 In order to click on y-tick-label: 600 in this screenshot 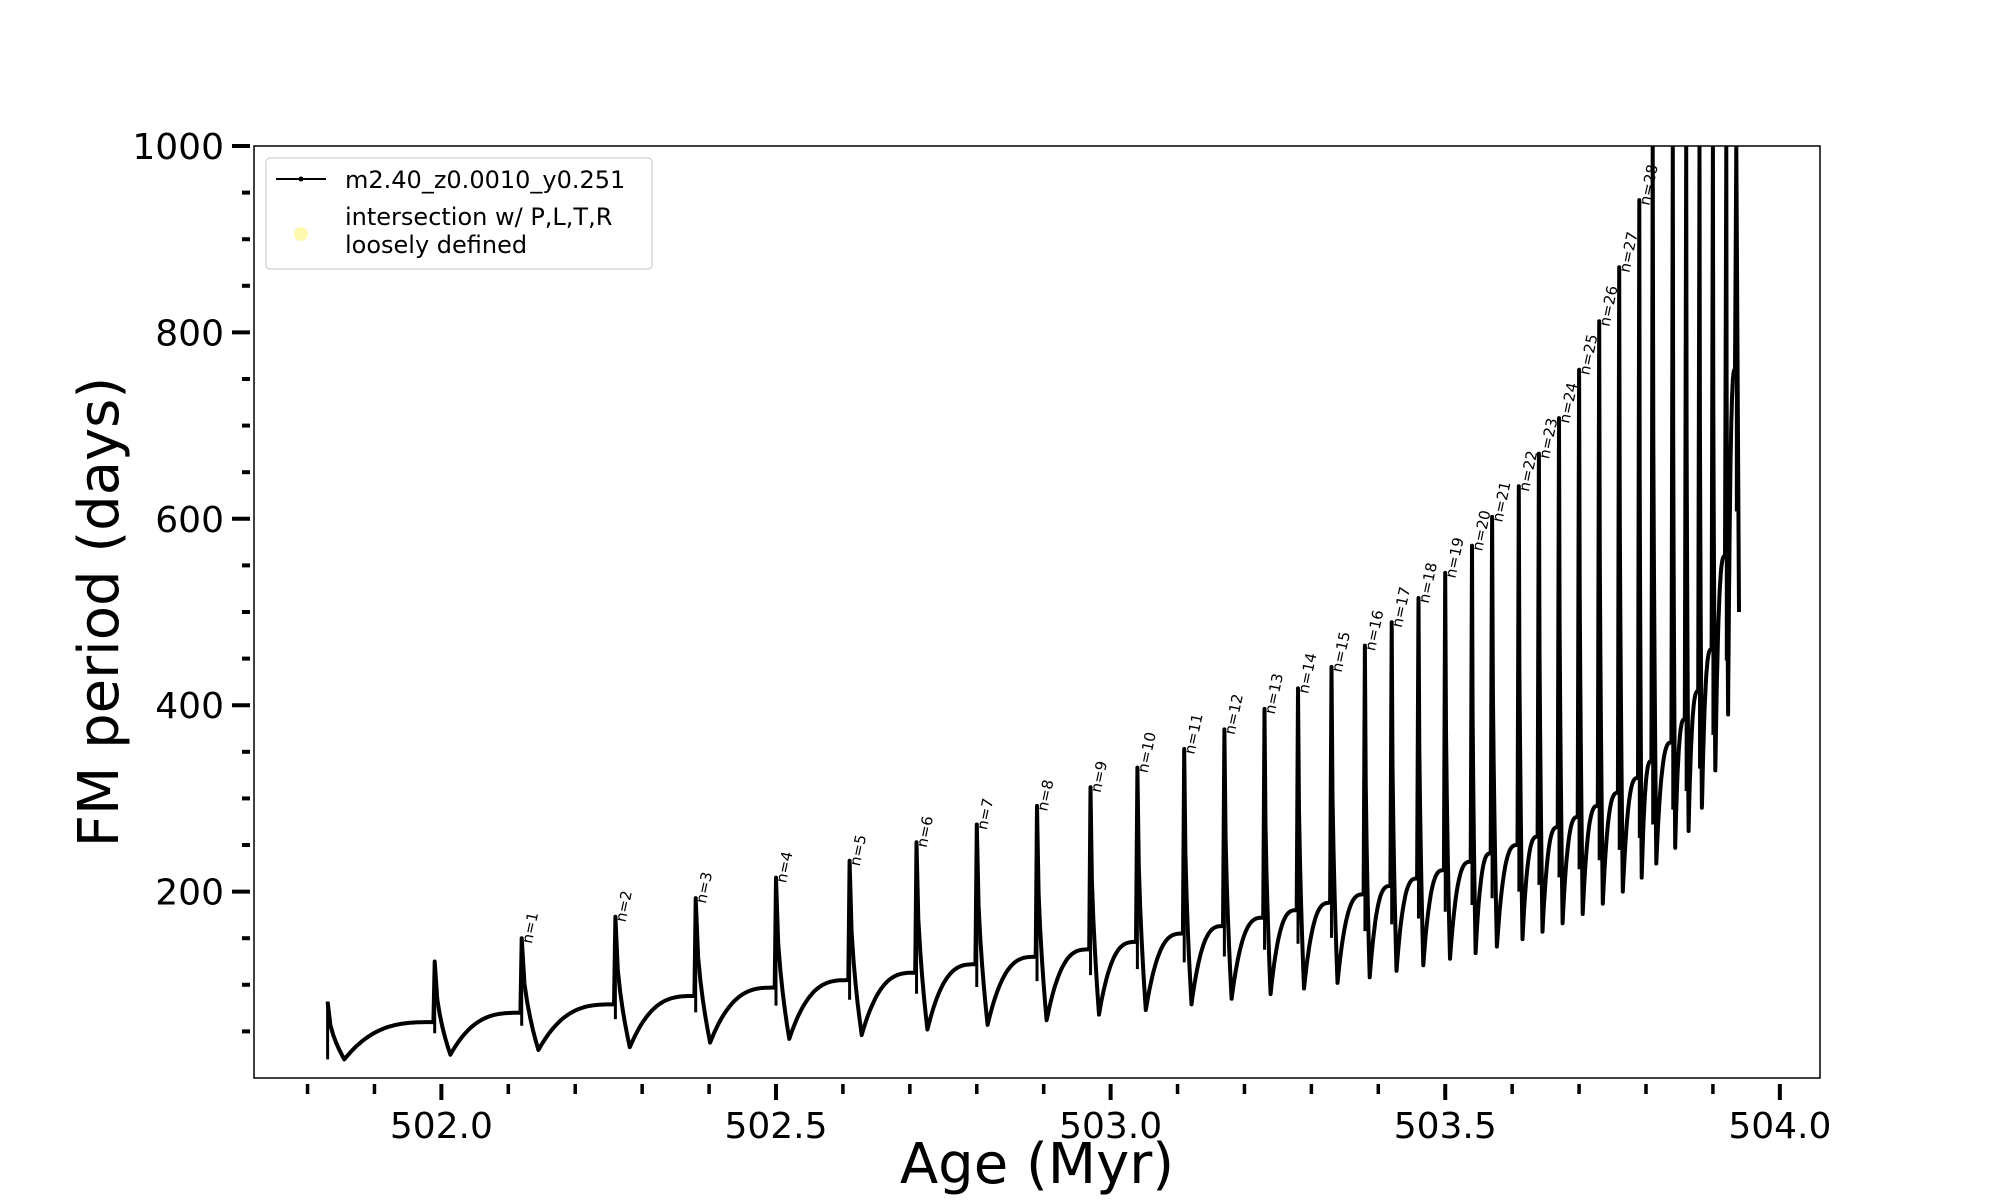, I will do `click(189, 520)`.